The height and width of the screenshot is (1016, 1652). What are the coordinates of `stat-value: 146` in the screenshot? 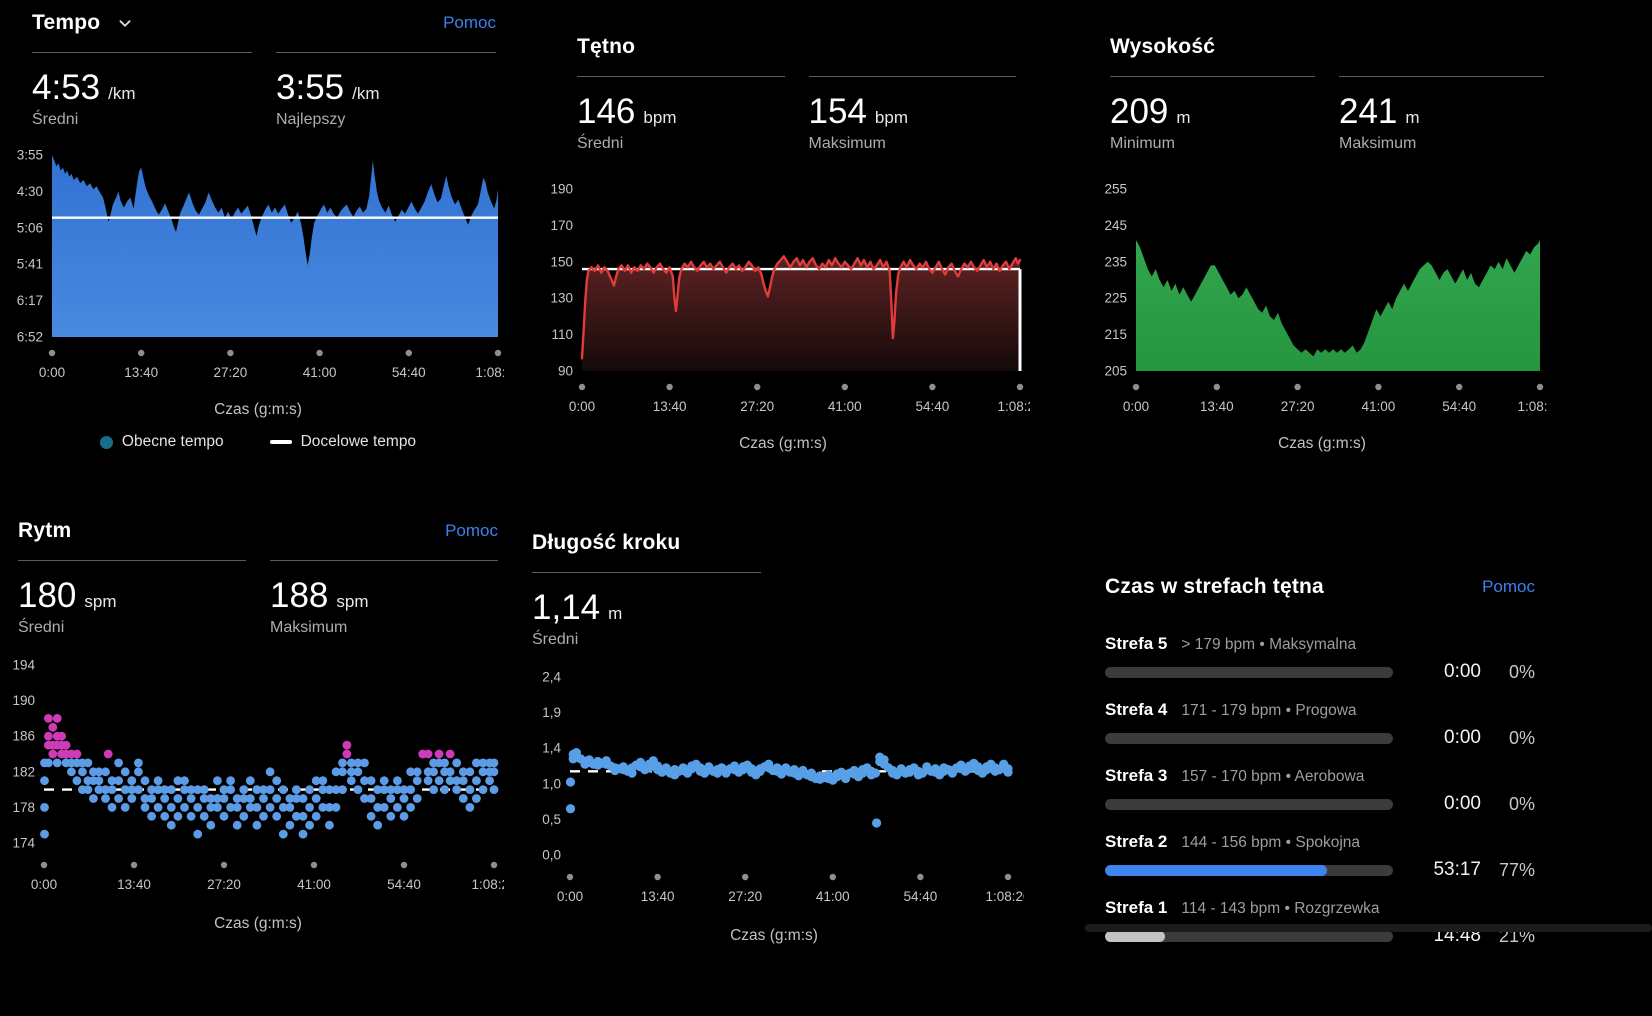 It's located at (606, 111).